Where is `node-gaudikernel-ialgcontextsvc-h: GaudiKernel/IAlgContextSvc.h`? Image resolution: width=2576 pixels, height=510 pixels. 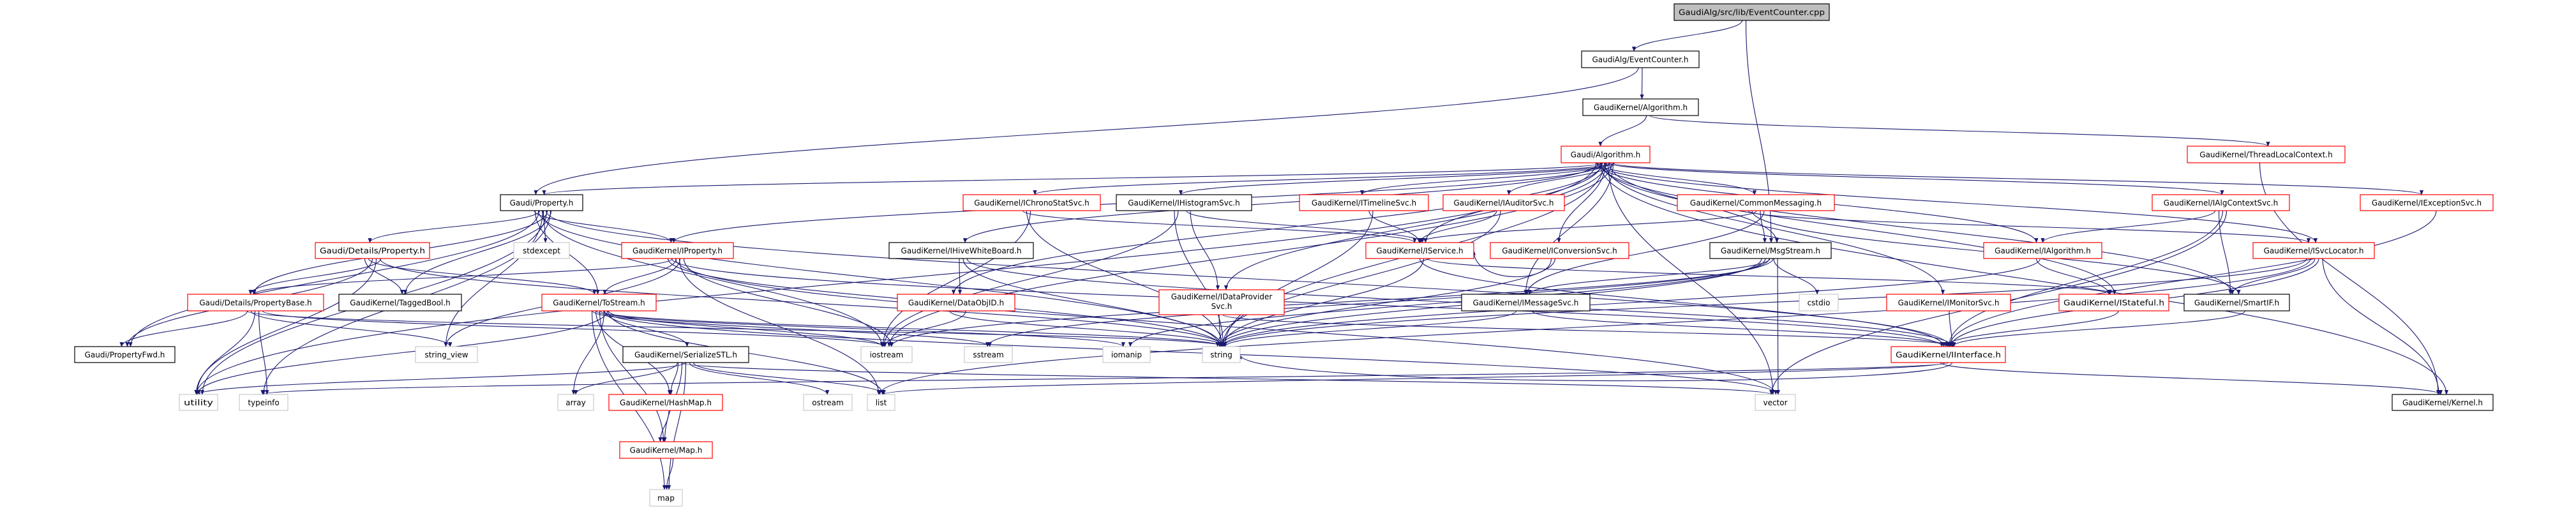 node-gaudikernel-ialgcontextsvc-h: GaudiKernel/IAlgContextSvc.h is located at coordinates (2221, 202).